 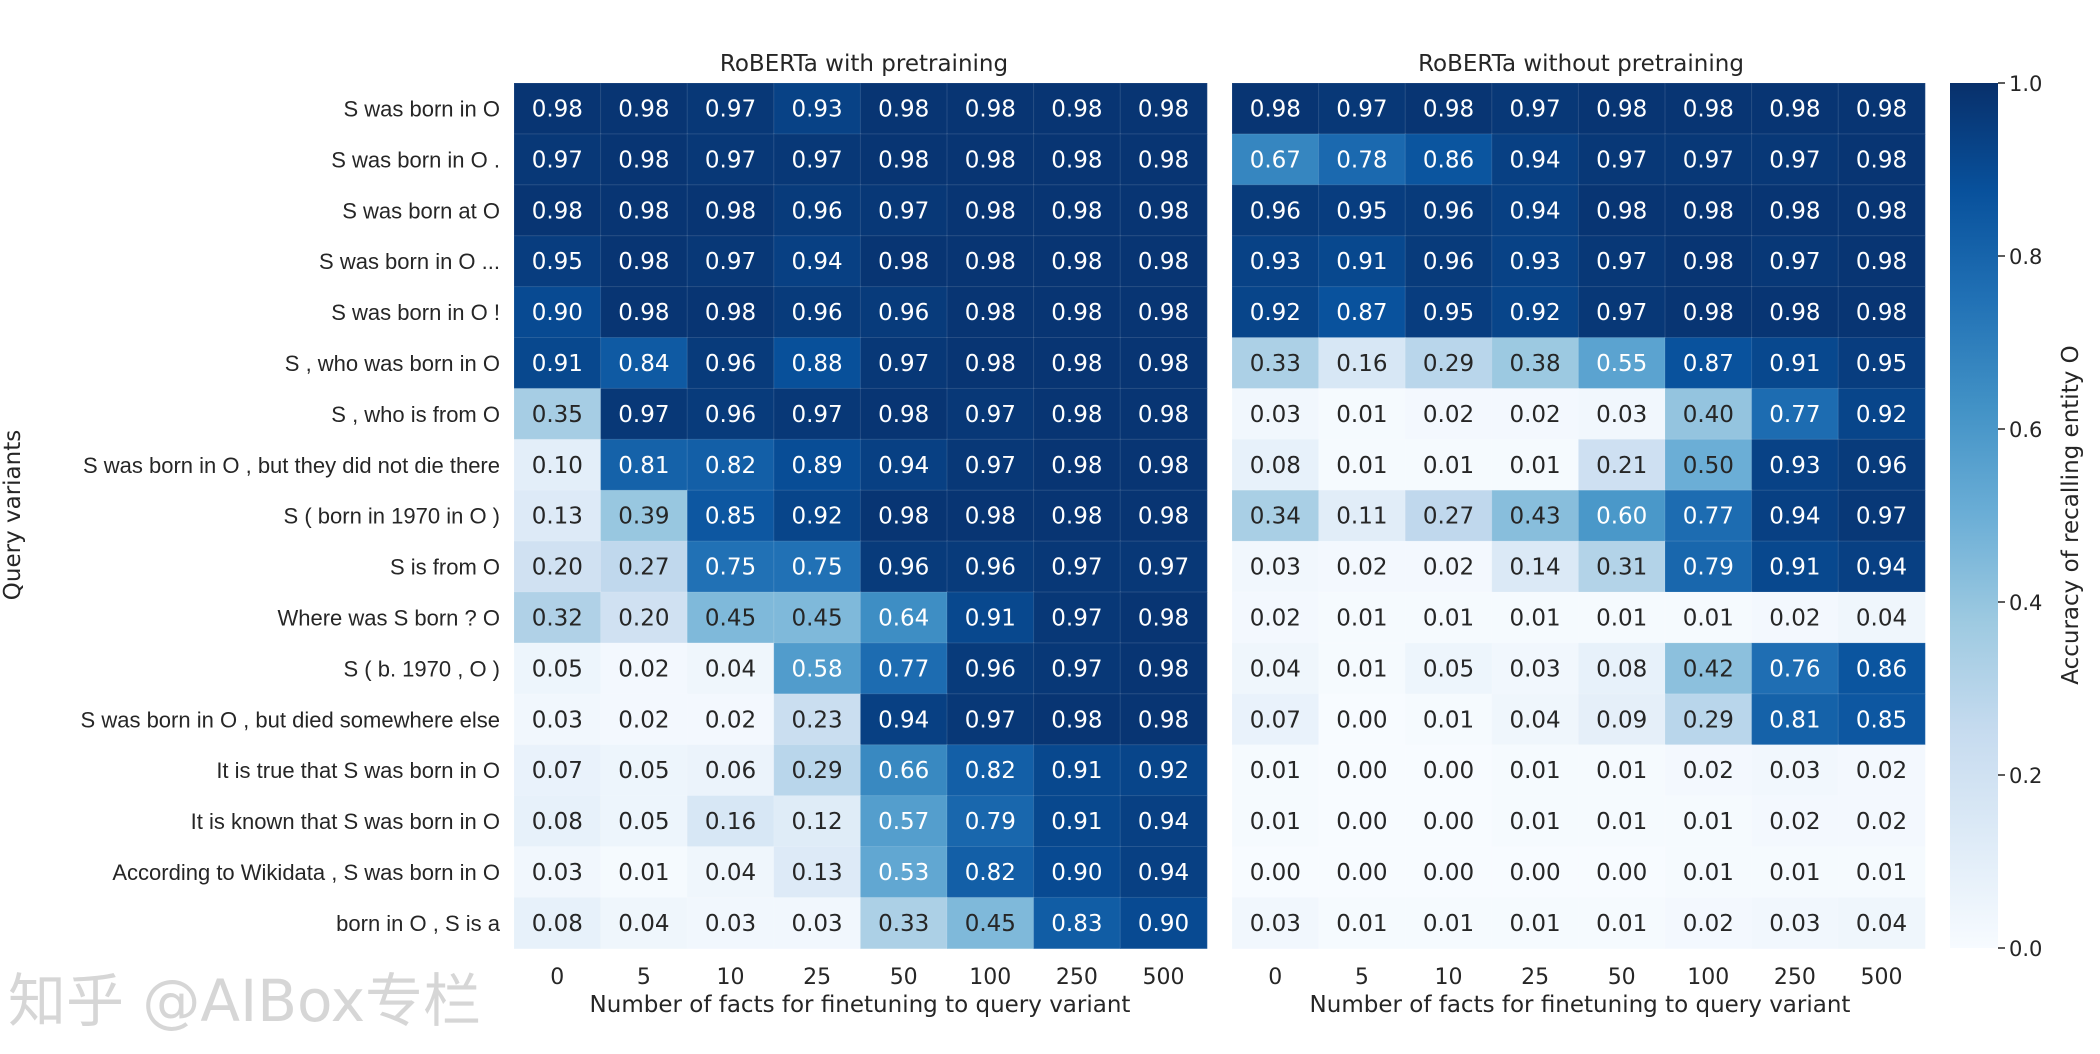 What do you see at coordinates (13, 515) in the screenshot?
I see `y-axis-label: Query variants` at bounding box center [13, 515].